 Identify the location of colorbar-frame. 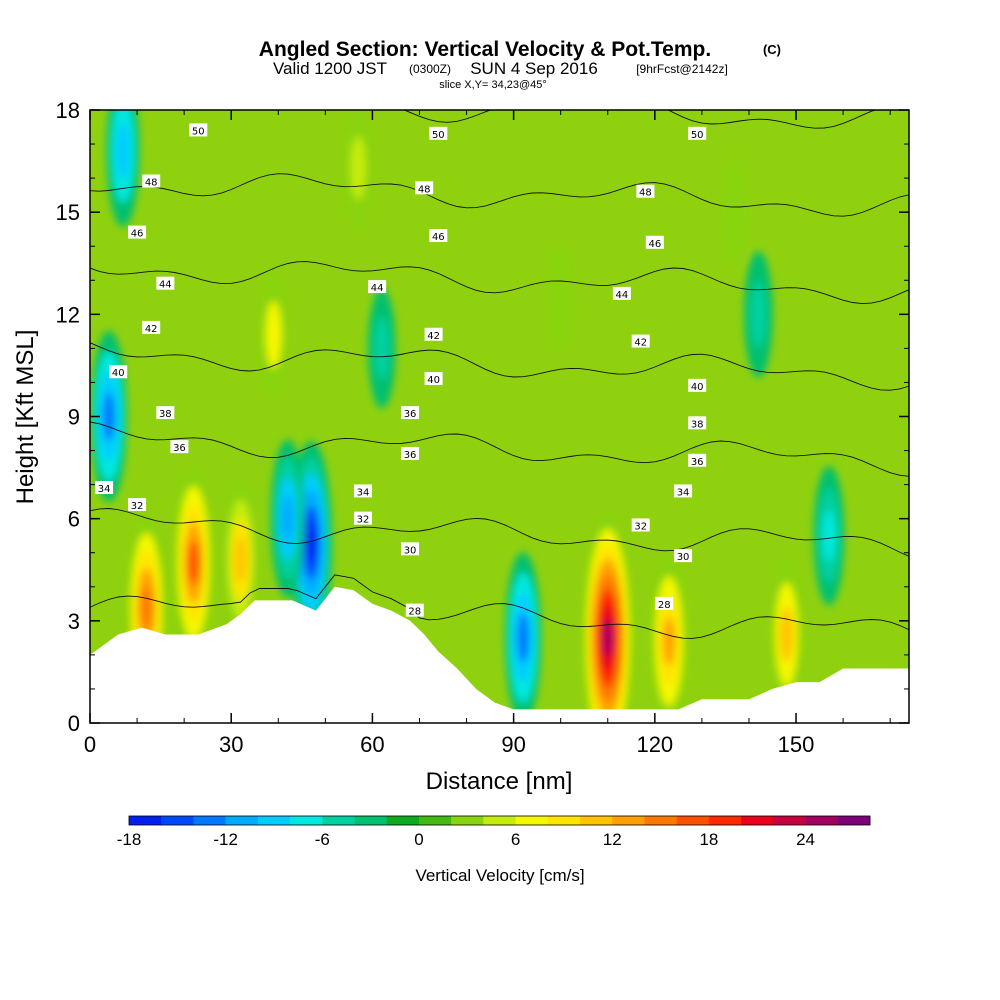
(499, 820).